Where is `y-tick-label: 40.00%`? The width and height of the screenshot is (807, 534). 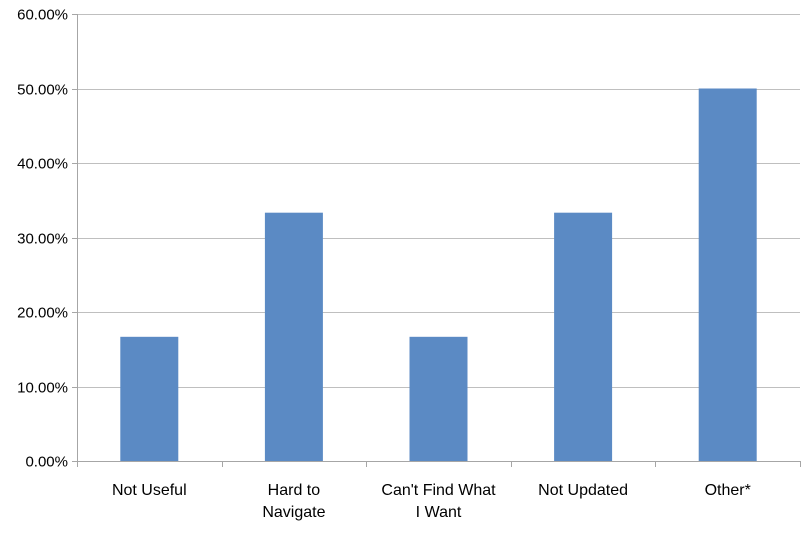 y-tick-label: 40.00% is located at coordinates (42, 164).